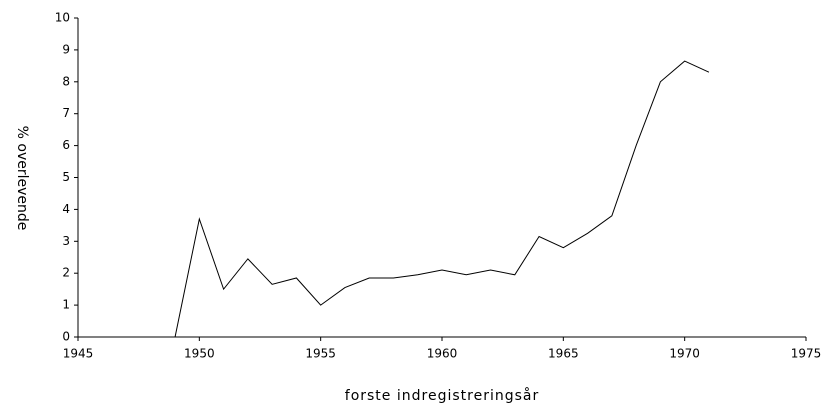  Describe the element at coordinates (62, 18) in the screenshot. I see `y-tick-label: 10` at that location.